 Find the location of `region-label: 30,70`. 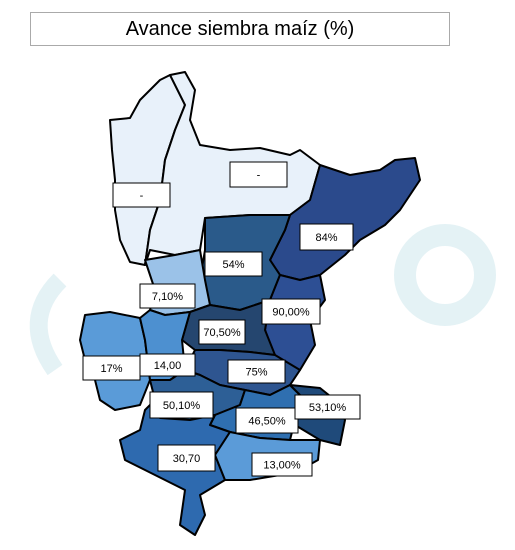

region-label: 30,70 is located at coordinates (187, 459).